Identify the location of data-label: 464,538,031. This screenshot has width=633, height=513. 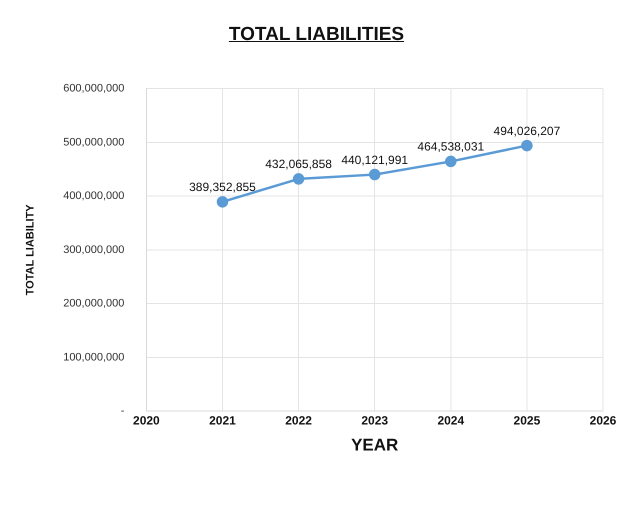
(450, 147).